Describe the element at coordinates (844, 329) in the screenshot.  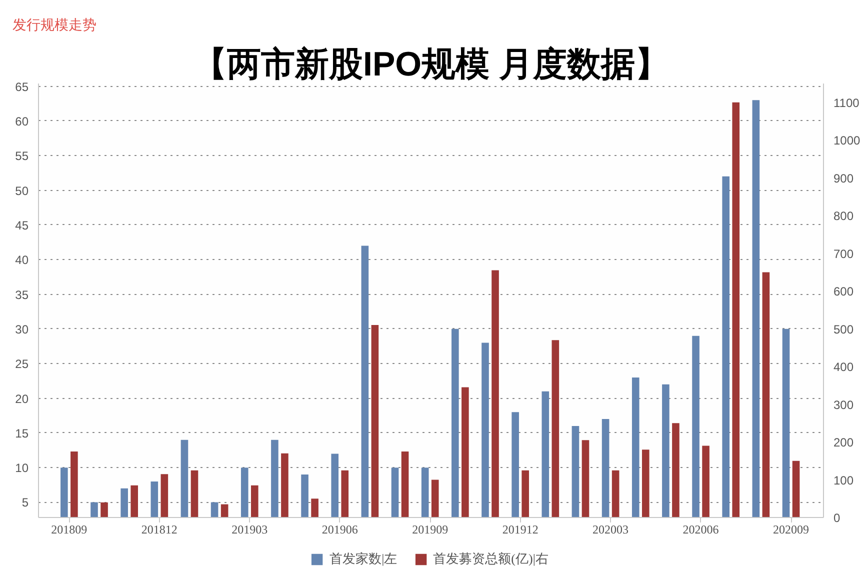
I see `y2-tick-label: 500` at that location.